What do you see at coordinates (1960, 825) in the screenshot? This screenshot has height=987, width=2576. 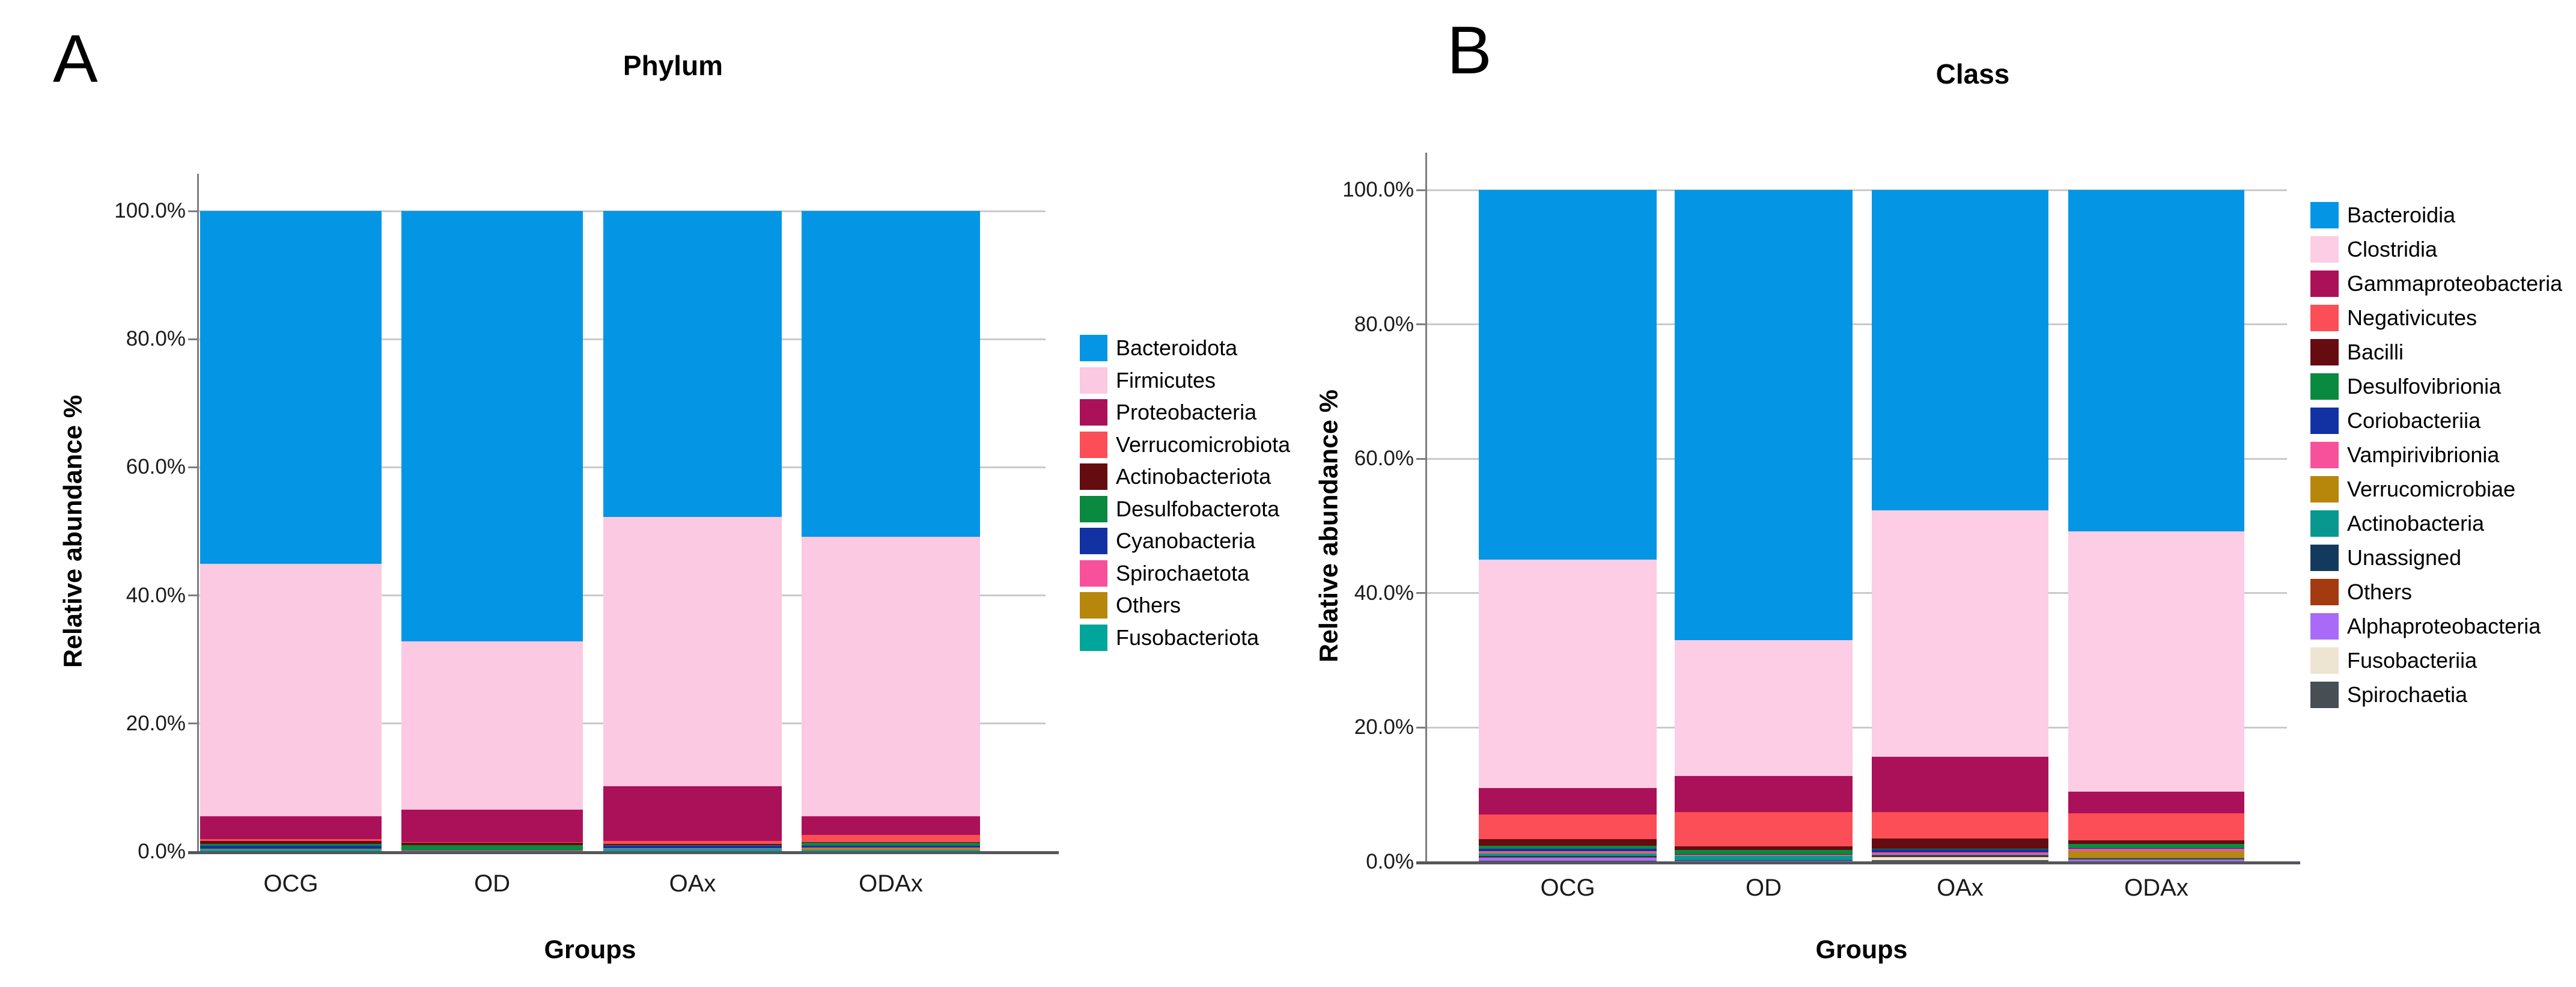 I see `bar-segment-negativicutes-oax` at bounding box center [1960, 825].